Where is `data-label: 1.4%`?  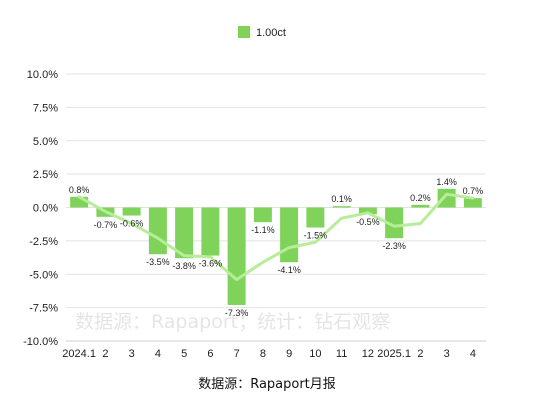
data-label: 1.4% is located at coordinates (446, 182).